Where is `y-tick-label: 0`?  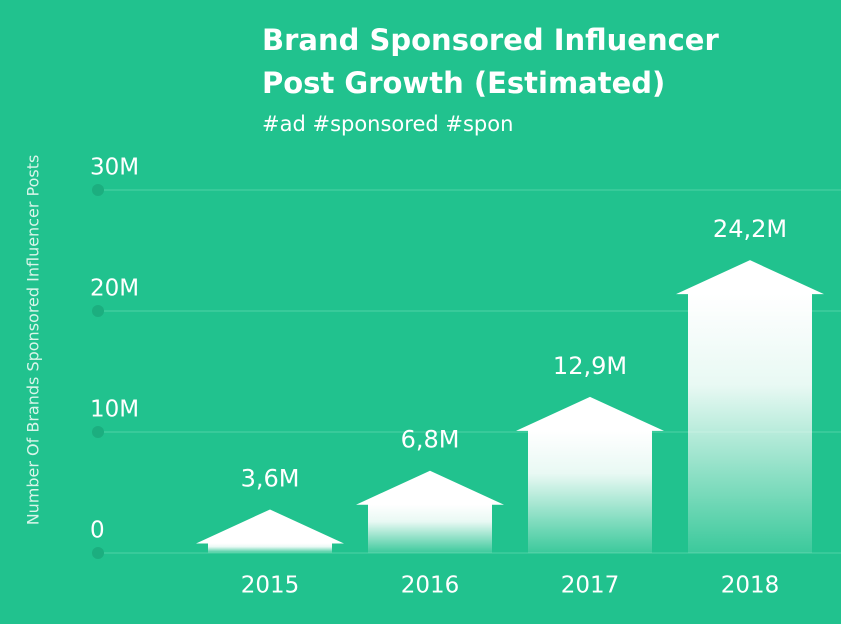 y-tick-label: 0 is located at coordinates (97, 531).